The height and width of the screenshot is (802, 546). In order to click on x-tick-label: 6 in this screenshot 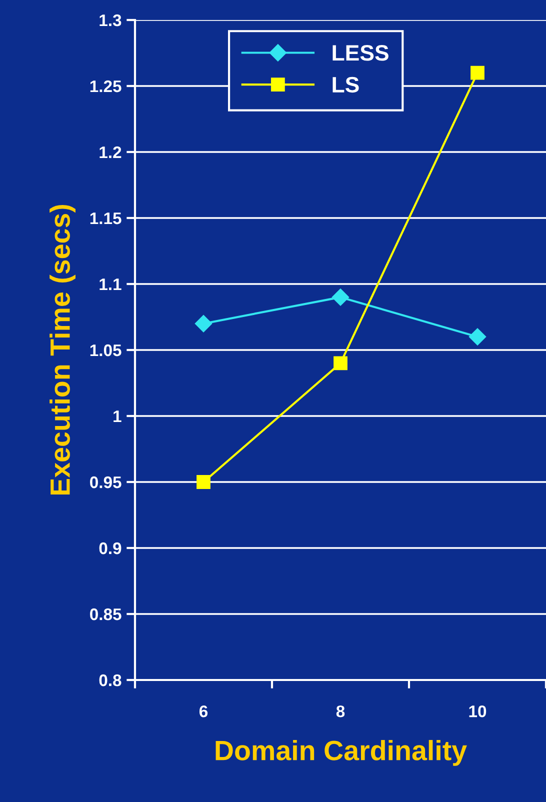, I will do `click(203, 711)`.